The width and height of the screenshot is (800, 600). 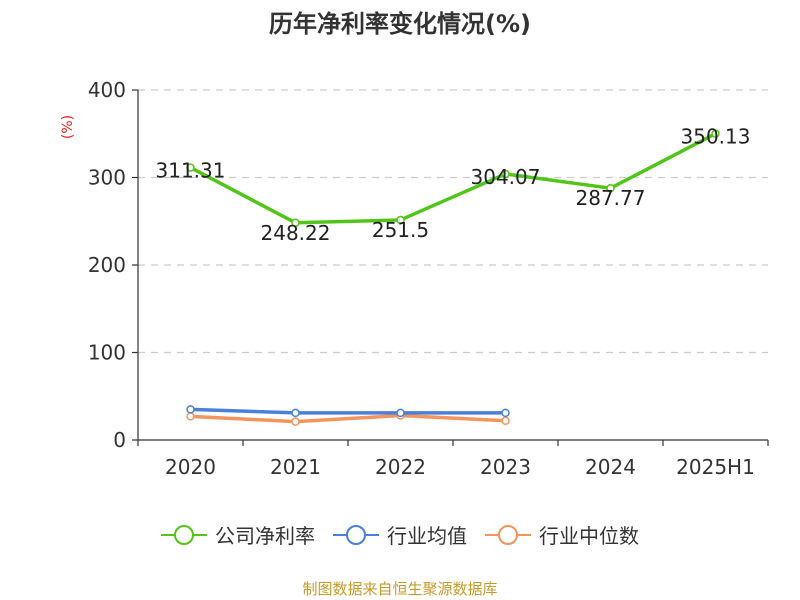 What do you see at coordinates (427, 536) in the screenshot?
I see `legend-label: 行业均值` at bounding box center [427, 536].